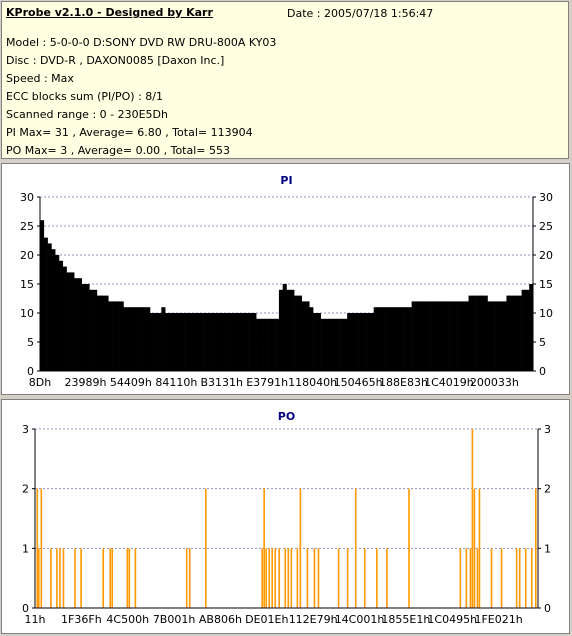 The width and height of the screenshot is (572, 636). I want to click on pi-y-tick-label: 25, so click(27, 226).